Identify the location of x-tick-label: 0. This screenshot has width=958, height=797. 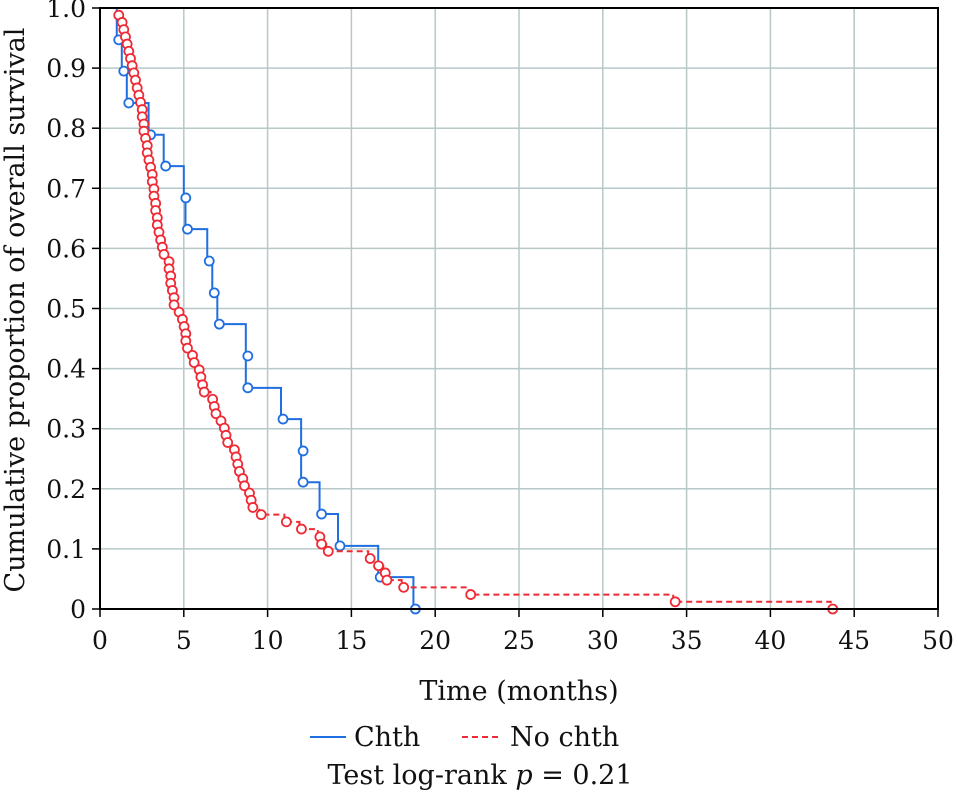
(100, 640).